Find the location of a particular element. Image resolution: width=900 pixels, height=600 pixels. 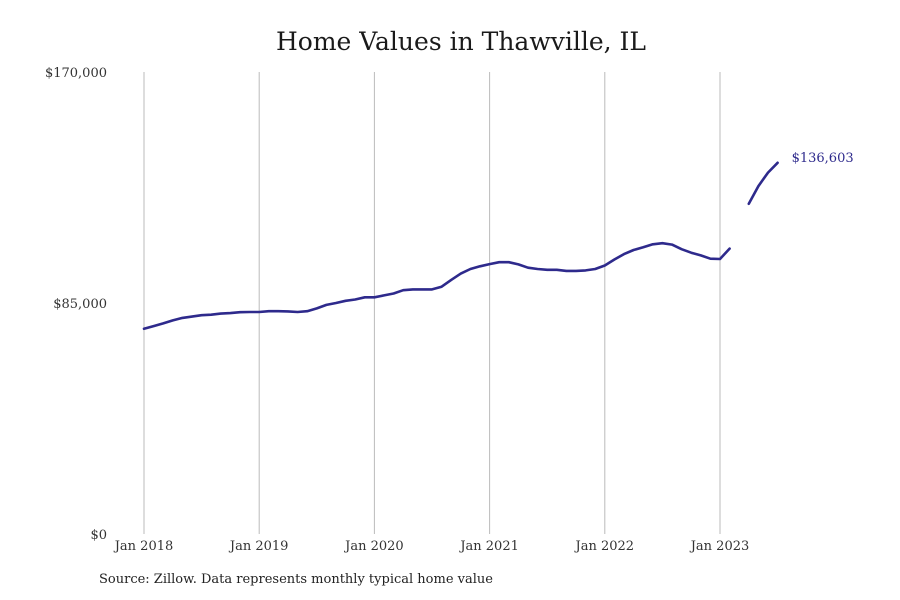

x-tick-label: Jan 2020 is located at coordinates (373, 546).